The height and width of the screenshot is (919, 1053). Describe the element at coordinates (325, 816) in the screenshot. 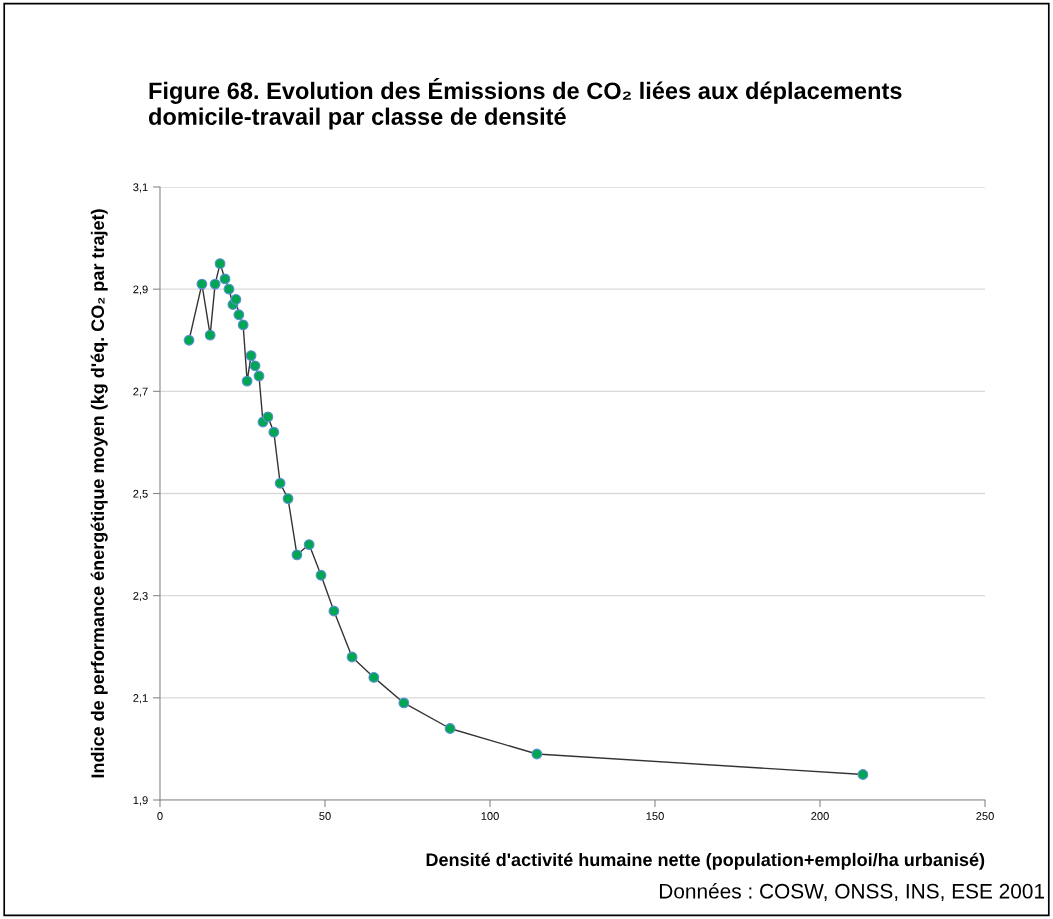

I see `x-tick-label: 50` at that location.